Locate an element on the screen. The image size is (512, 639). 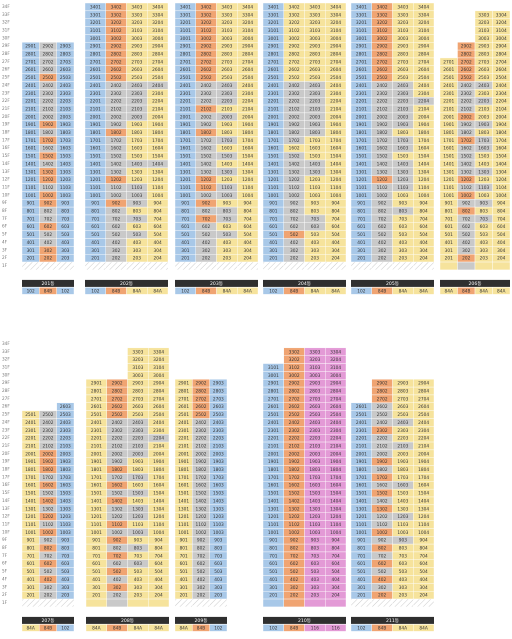
unit-number: 1202 is located at coordinates (206, 180).